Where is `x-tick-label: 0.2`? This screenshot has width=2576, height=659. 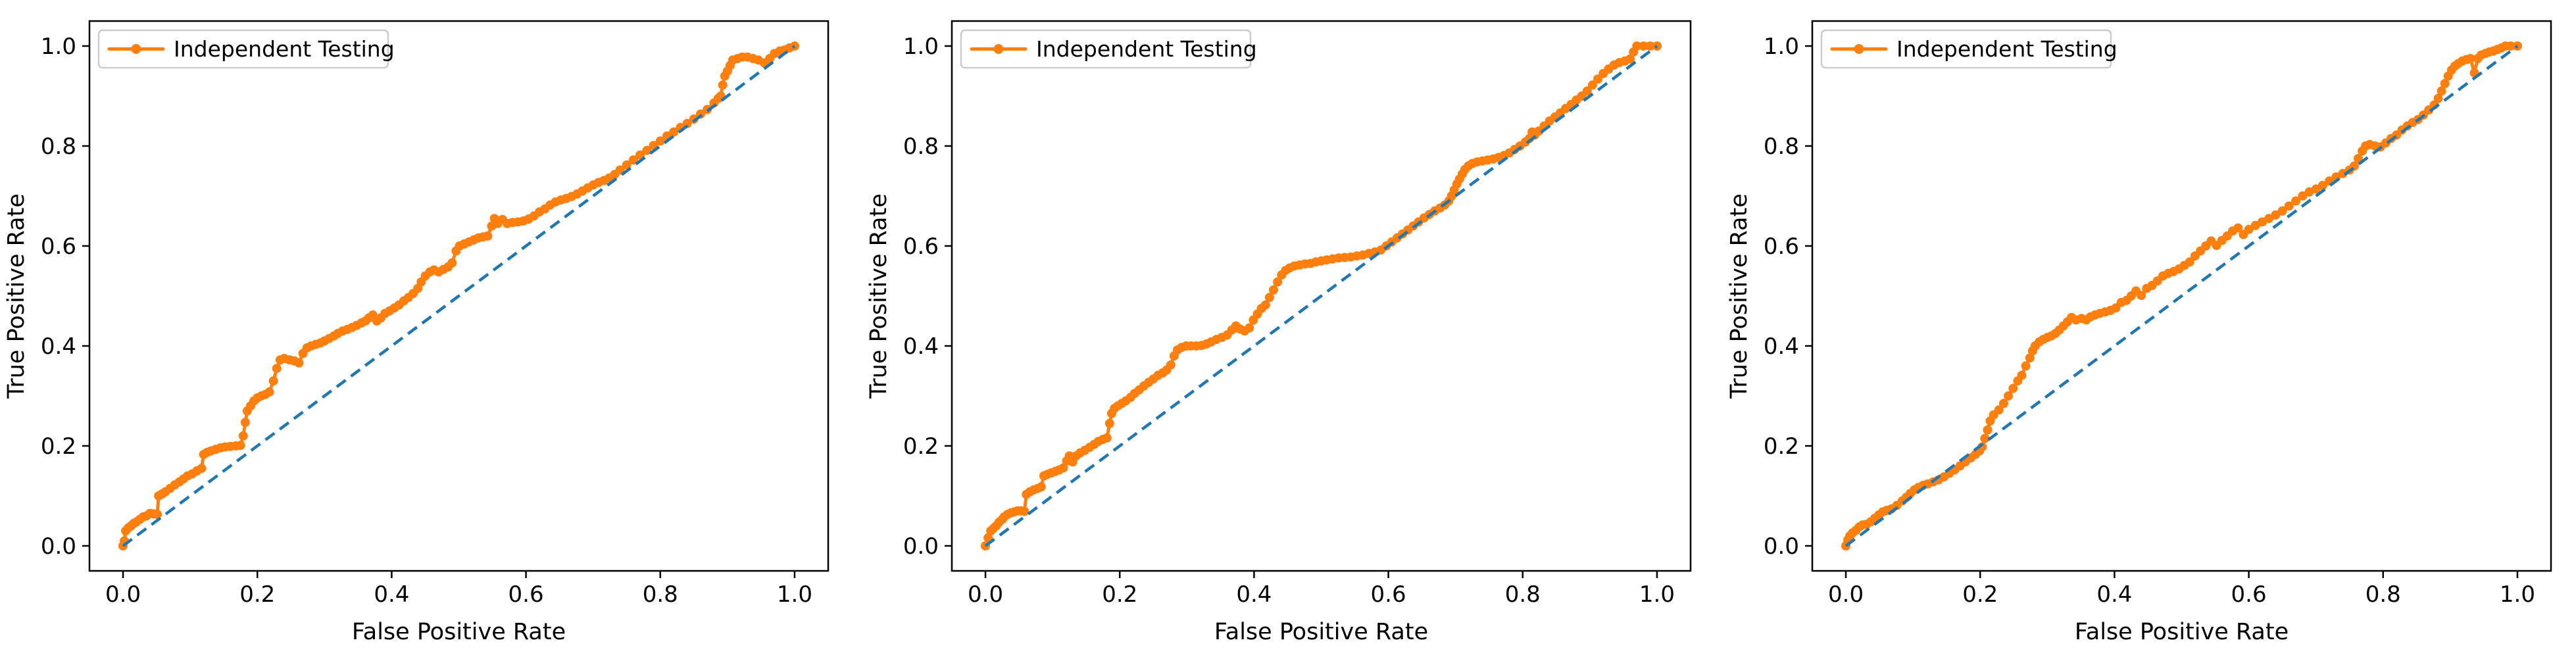 x-tick-label: 0.2 is located at coordinates (1980, 594).